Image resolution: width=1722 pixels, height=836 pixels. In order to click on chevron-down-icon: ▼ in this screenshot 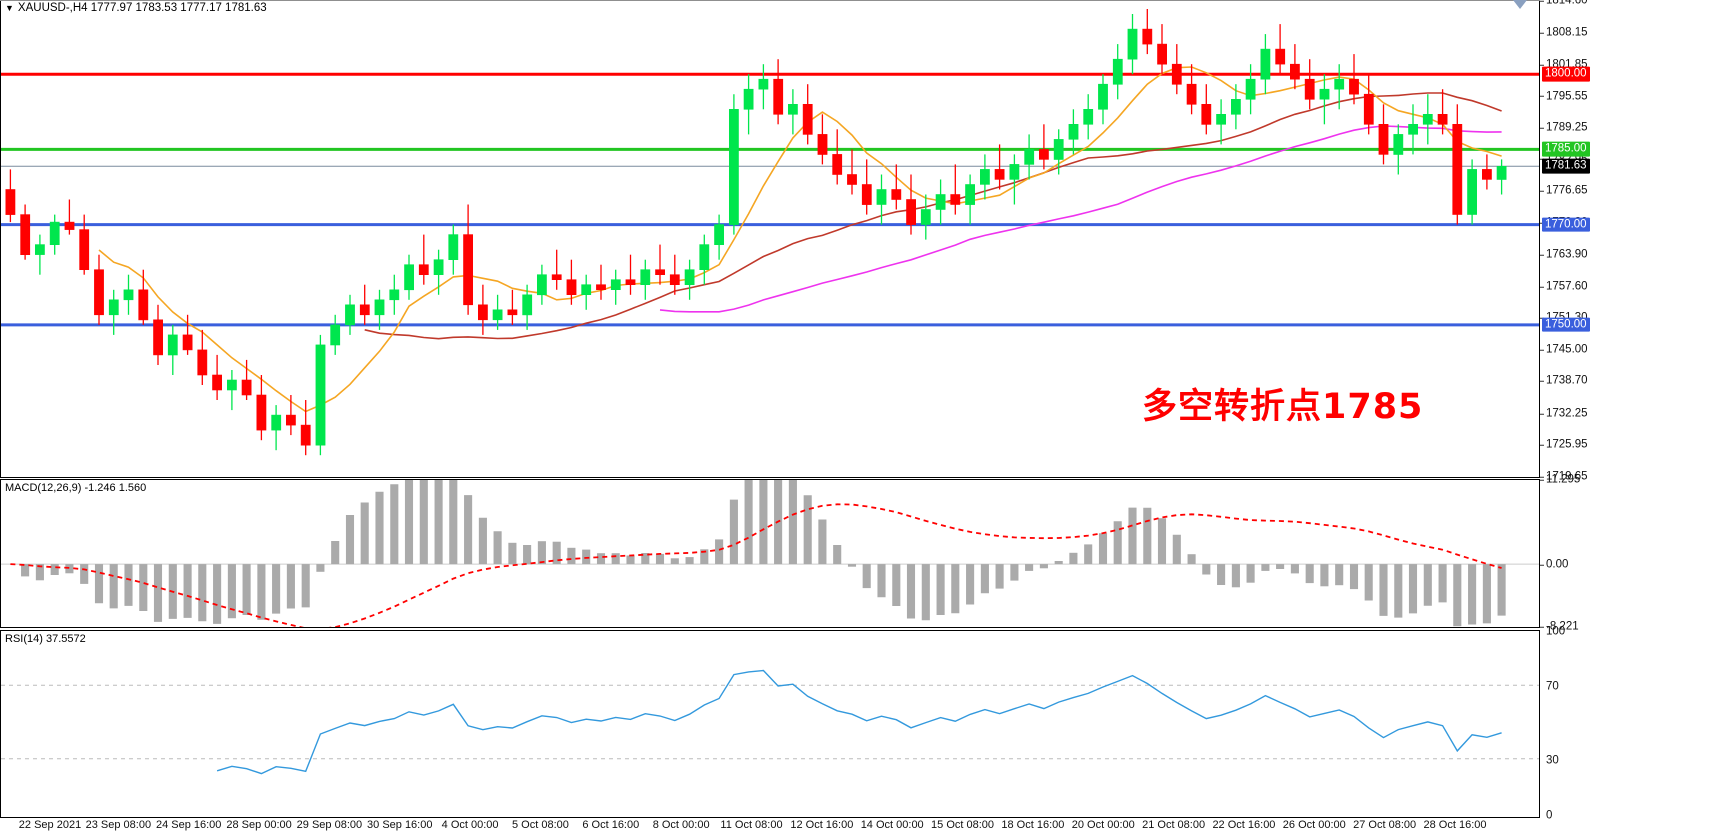, I will do `click(9, 8)`.